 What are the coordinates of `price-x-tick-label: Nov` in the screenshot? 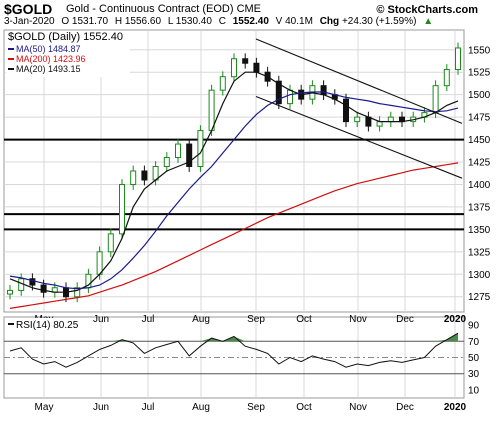 It's located at (358, 319).